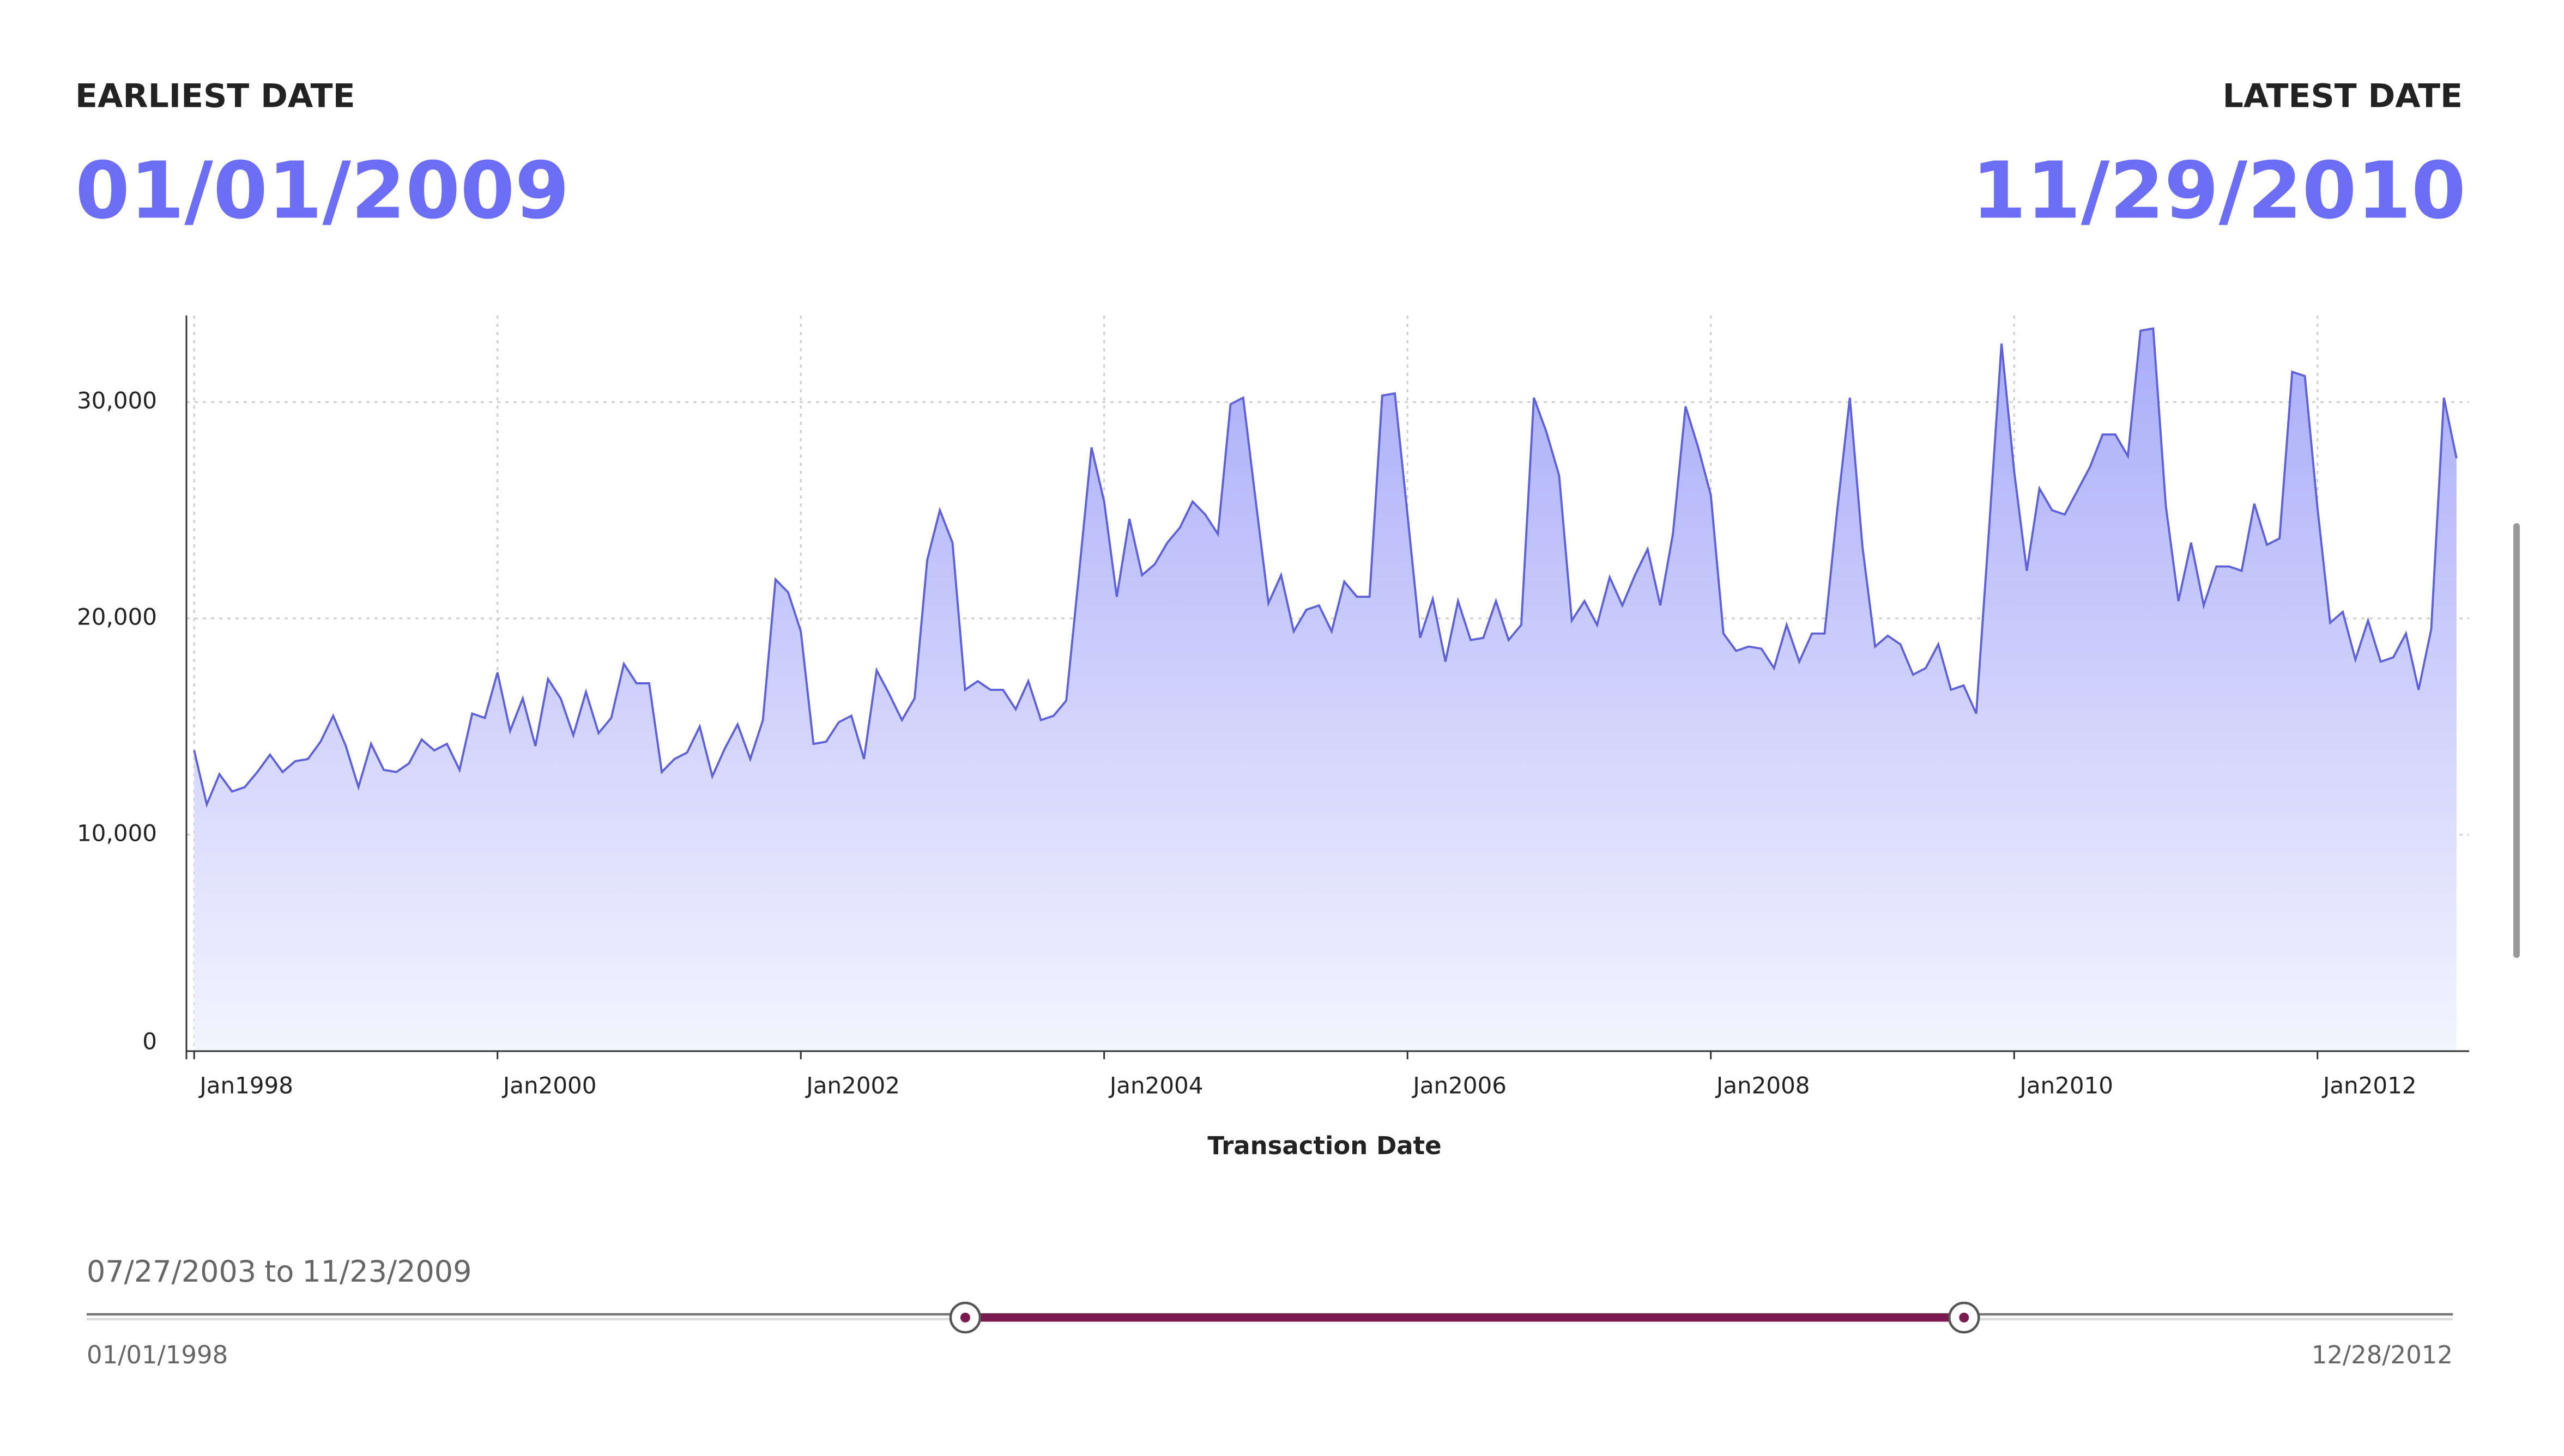  Describe the element at coordinates (1156, 1085) in the screenshot. I see `x-tick-label: Jan2004` at that location.